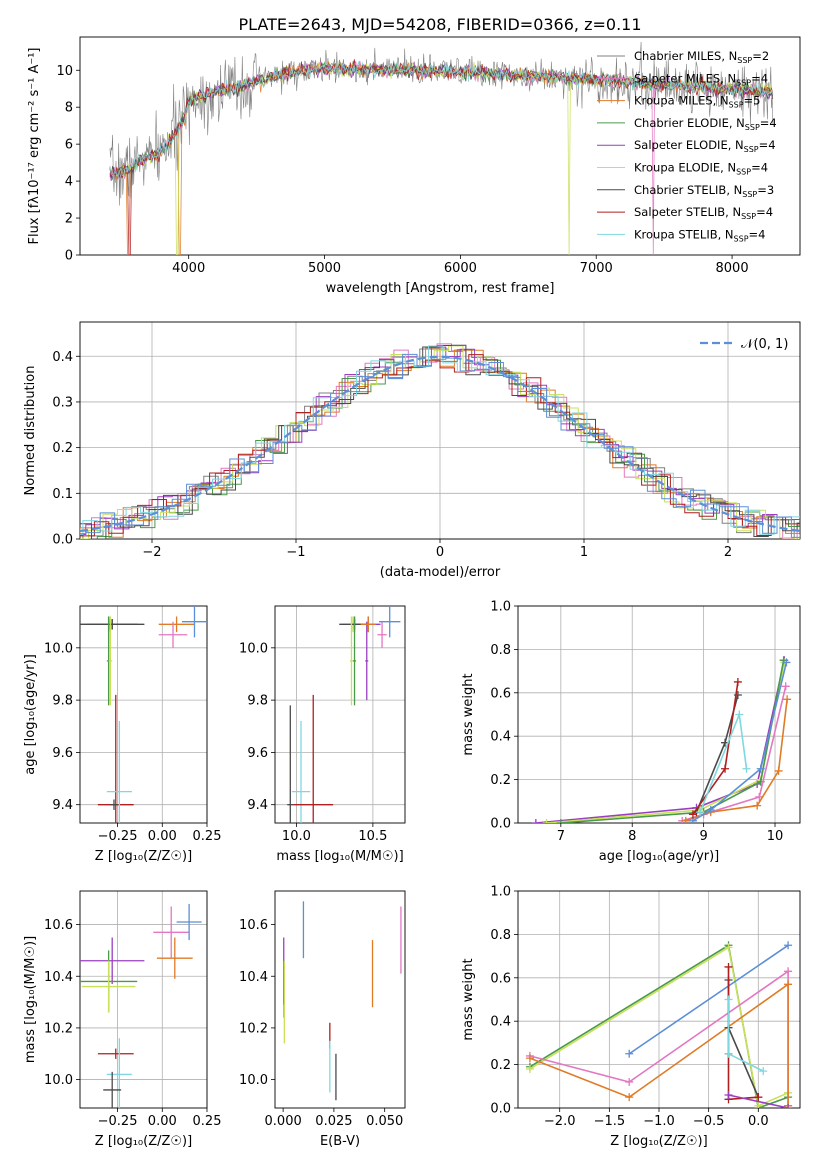  Describe the element at coordinates (141, 1005) in the screenshot. I see `mass-vs-Z-plot` at that location.